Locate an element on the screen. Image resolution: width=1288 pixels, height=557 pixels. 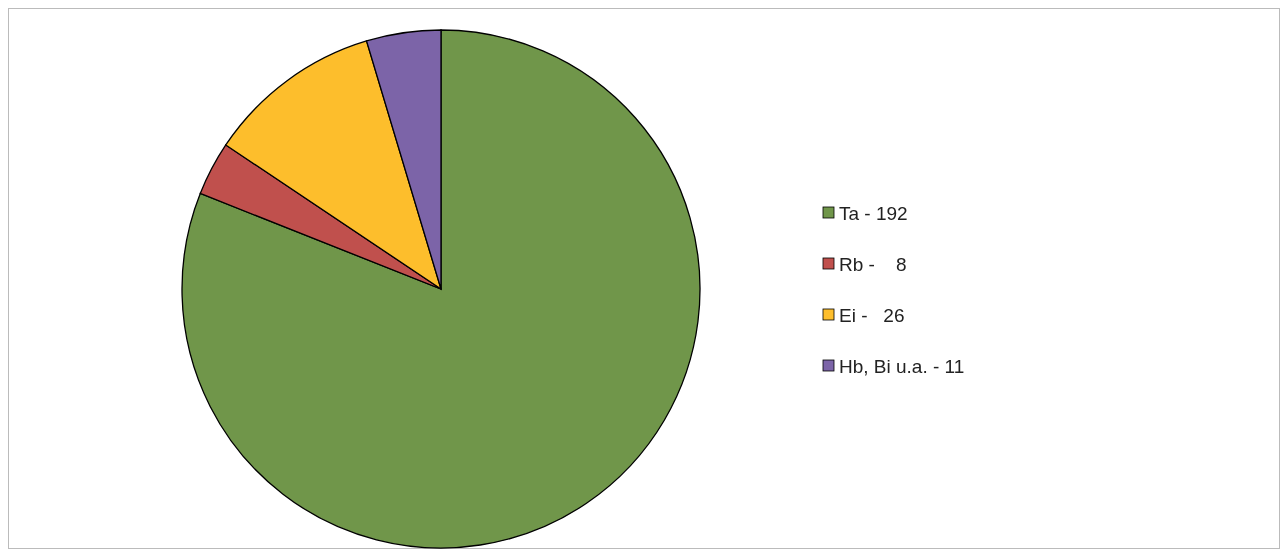
legend-label: Rb - 8 is located at coordinates (873, 264).